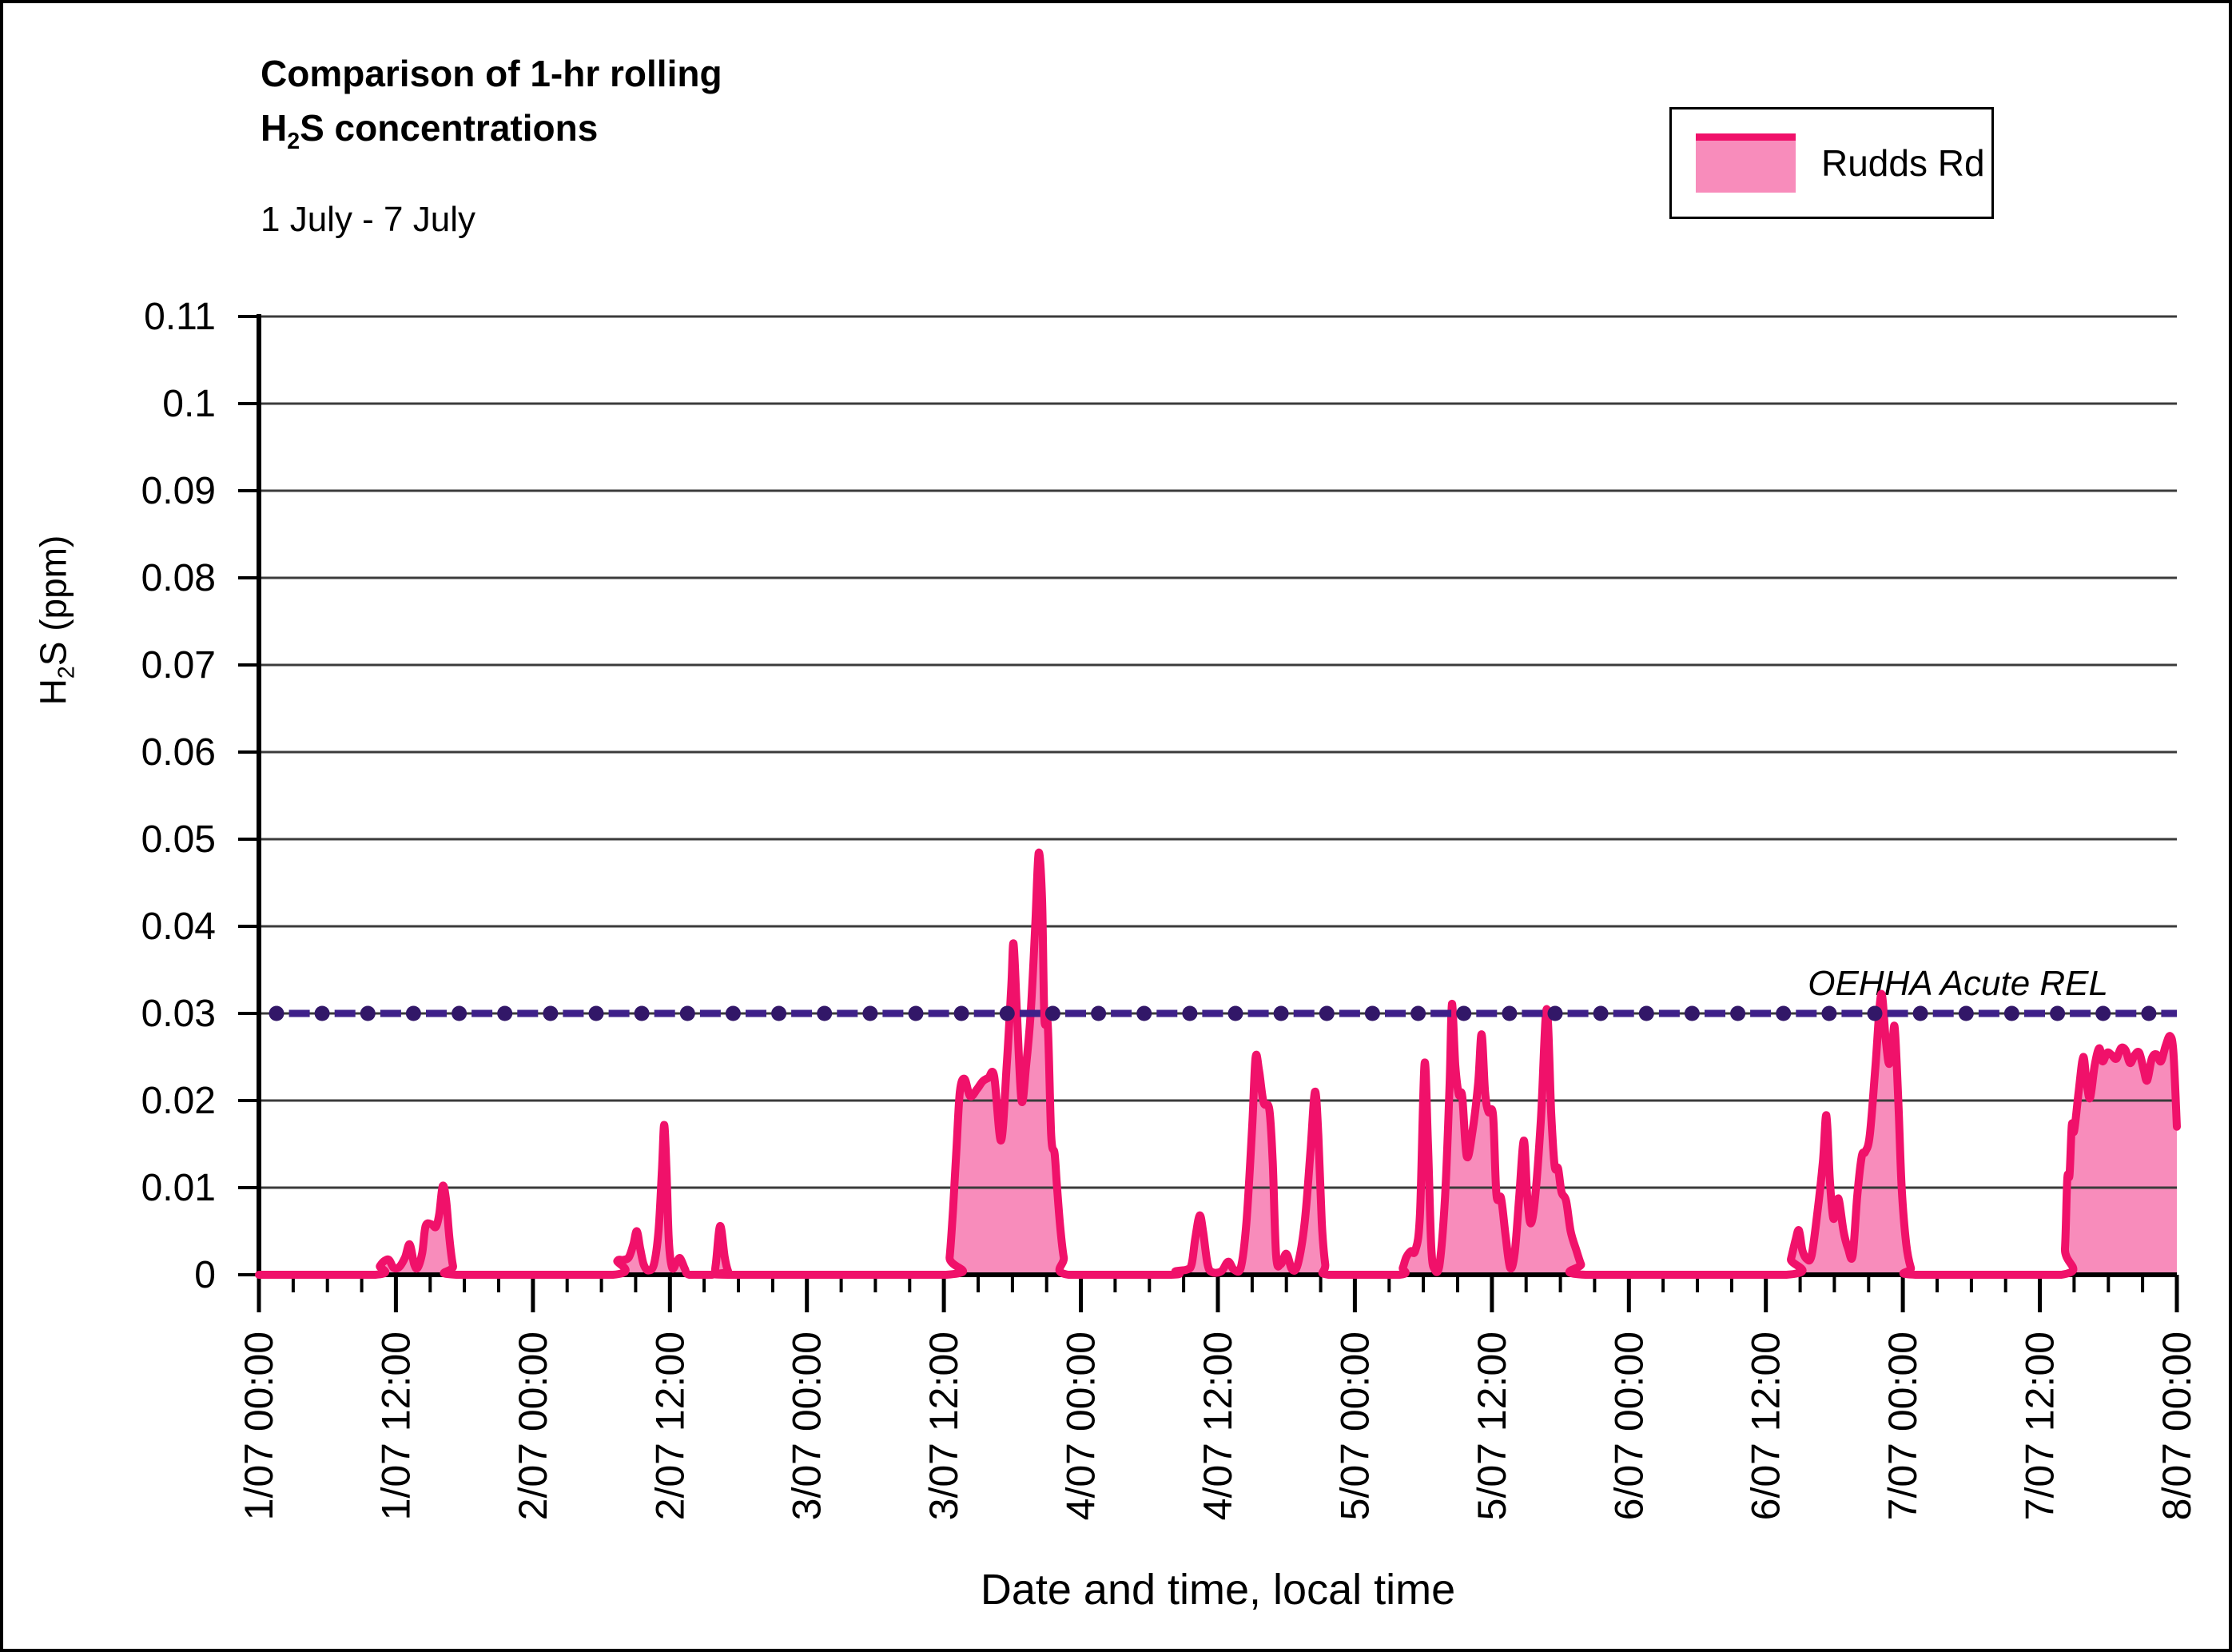 The height and width of the screenshot is (1652, 2232). I want to click on x-tick-label: 7/07 12:00, so click(2040, 1426).